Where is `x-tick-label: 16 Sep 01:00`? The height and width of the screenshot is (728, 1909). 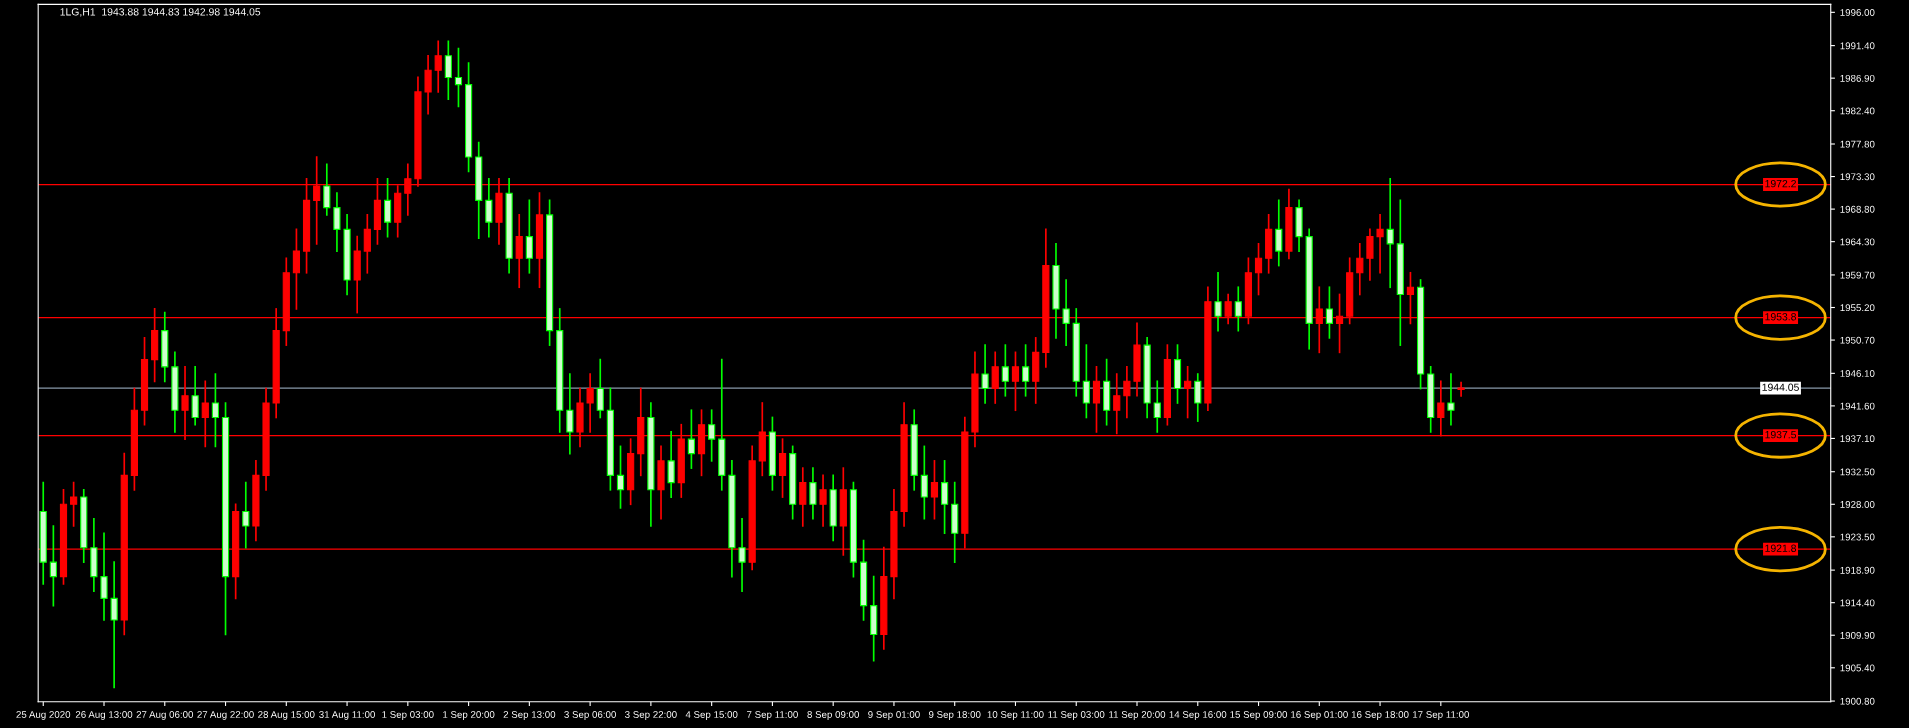
x-tick-label: 16 Sep 01:00 is located at coordinates (1319, 715).